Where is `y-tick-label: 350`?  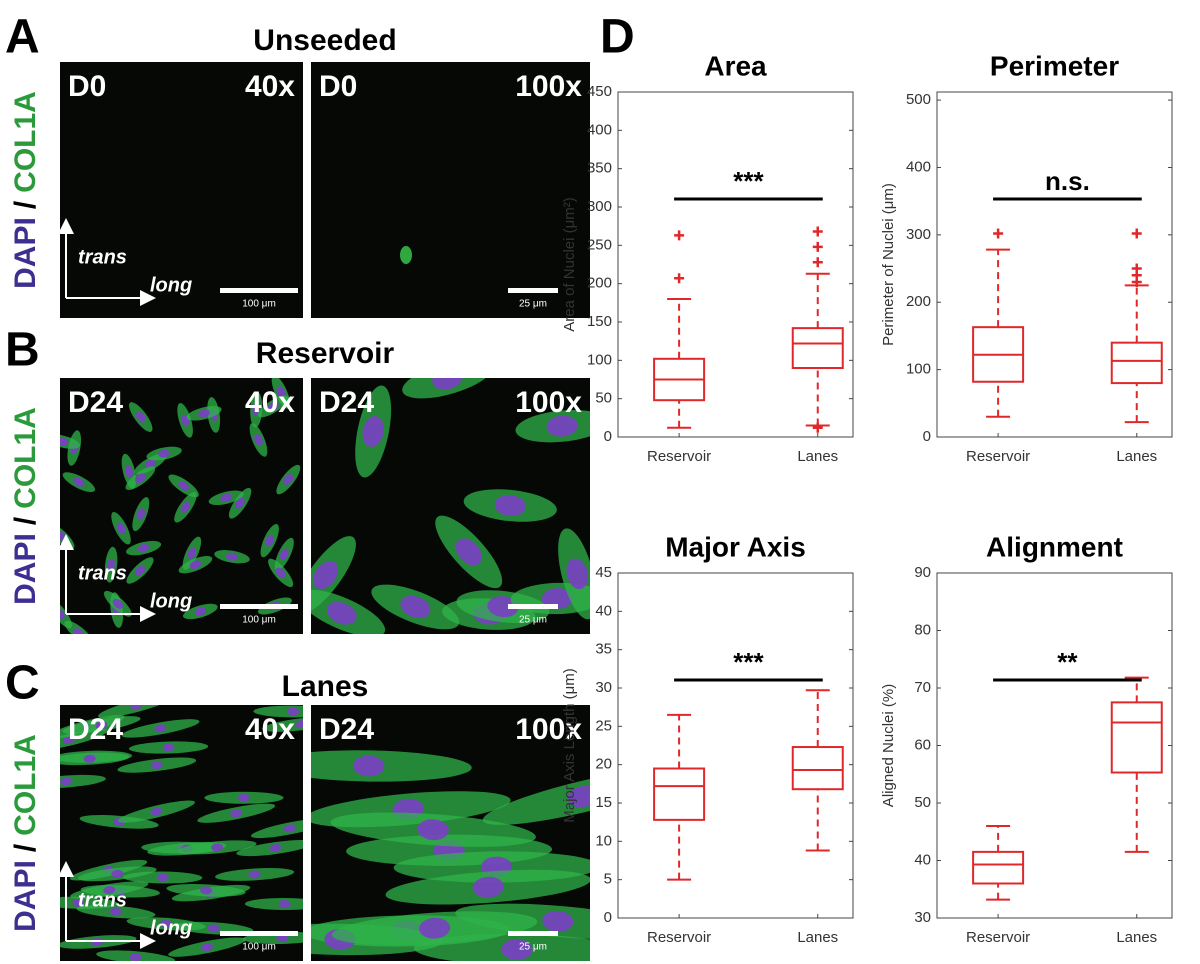 y-tick-label: 350 is located at coordinates (599, 168).